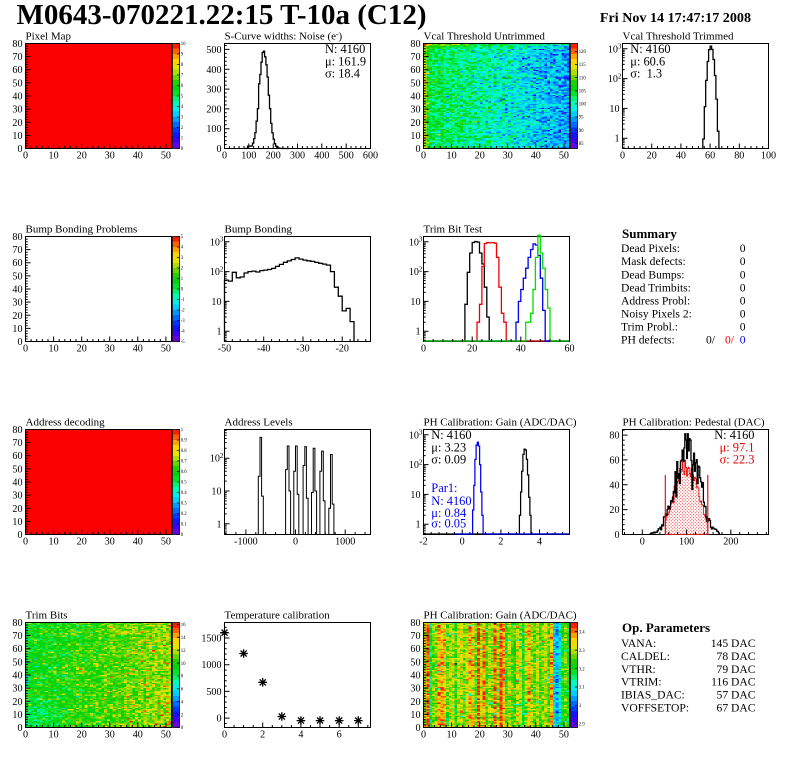 The image size is (796, 772). I want to click on svg-text: Summary, so click(649, 233).